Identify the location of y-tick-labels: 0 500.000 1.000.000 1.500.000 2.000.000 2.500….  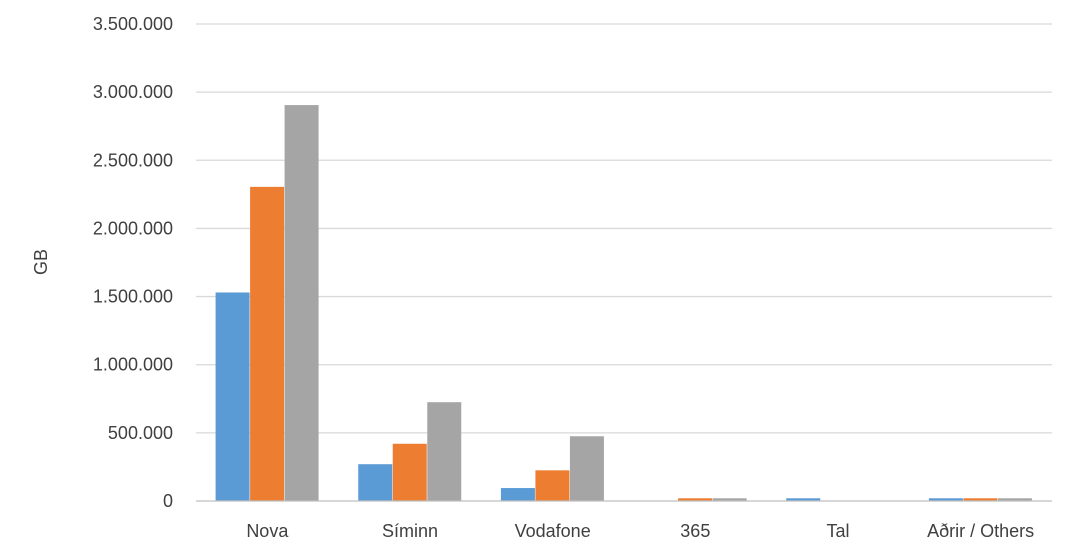
(133, 262).